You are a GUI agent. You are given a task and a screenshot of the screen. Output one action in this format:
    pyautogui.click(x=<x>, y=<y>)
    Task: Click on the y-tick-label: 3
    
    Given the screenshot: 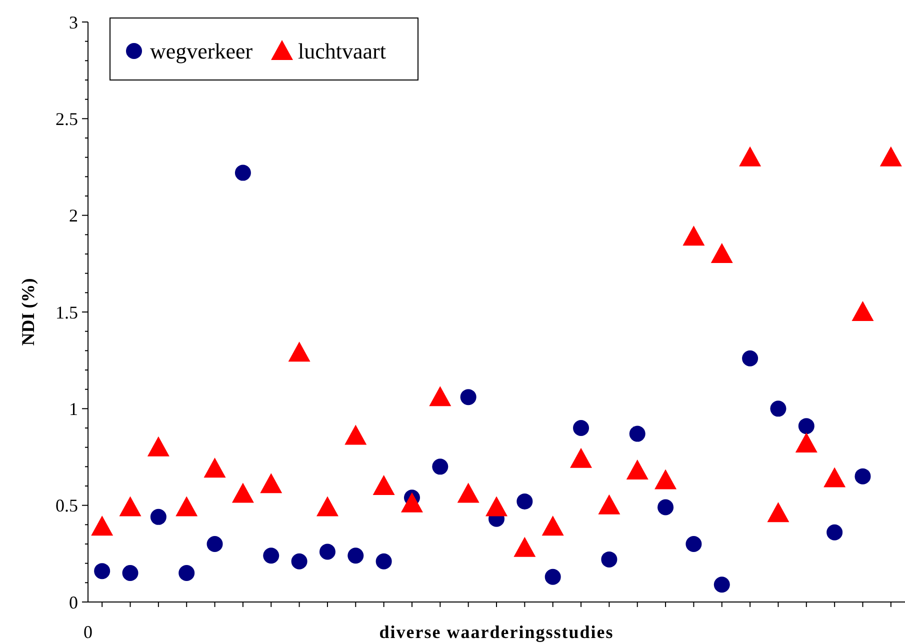 What is the action you would take?
    pyautogui.click(x=73, y=22)
    